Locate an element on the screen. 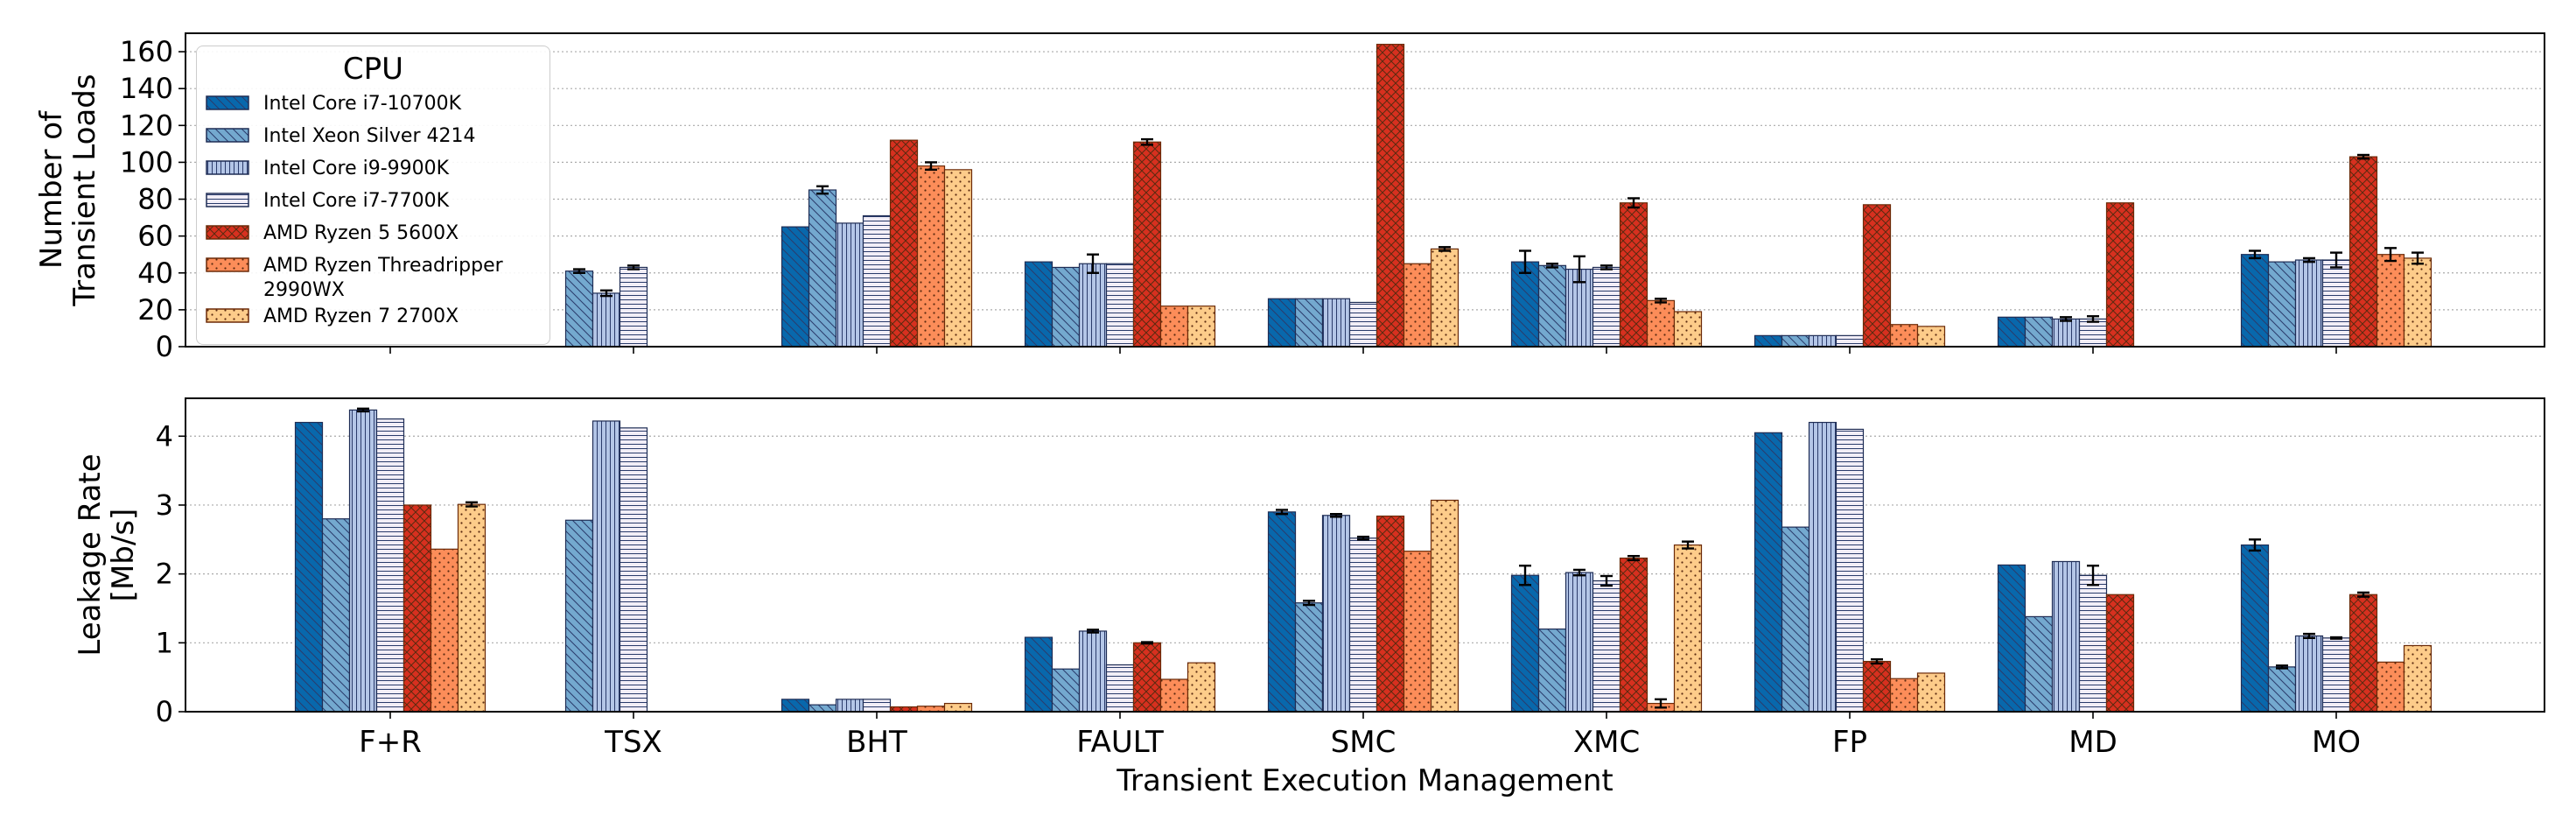 The image size is (2576, 836). y-tick-label: 3 is located at coordinates (164, 505).